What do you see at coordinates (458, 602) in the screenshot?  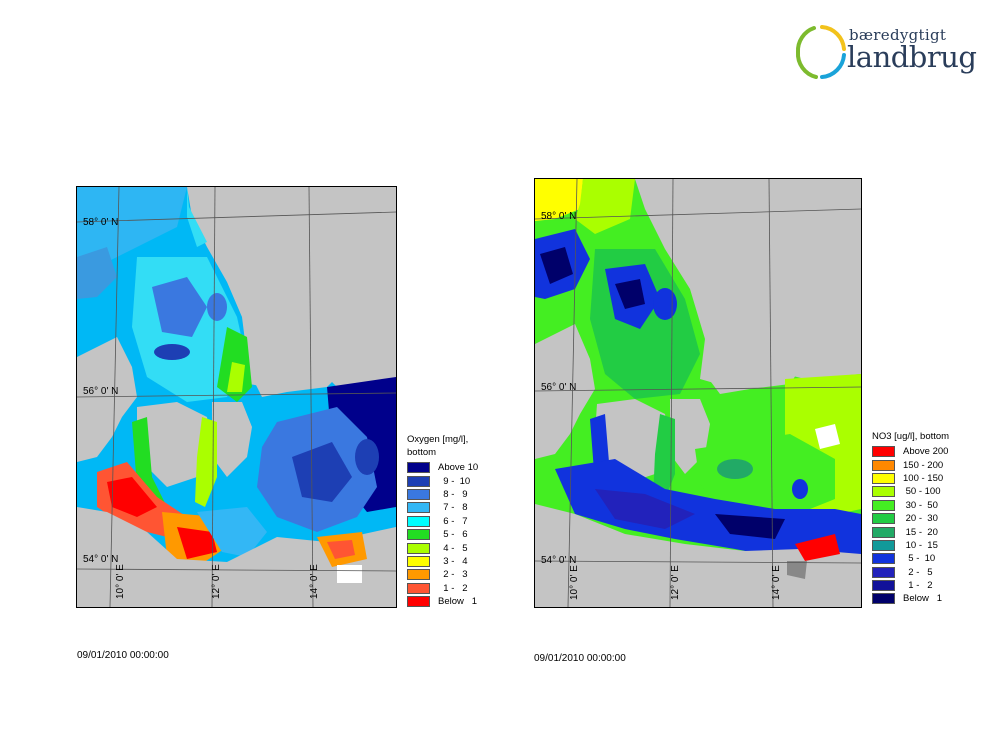 I see `oxygen-legend-label: Below 1` at bounding box center [458, 602].